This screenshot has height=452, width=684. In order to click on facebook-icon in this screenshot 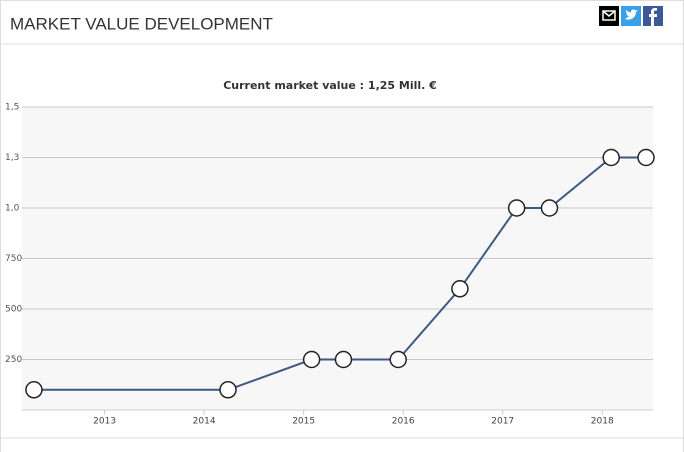, I will do `click(653, 17)`.